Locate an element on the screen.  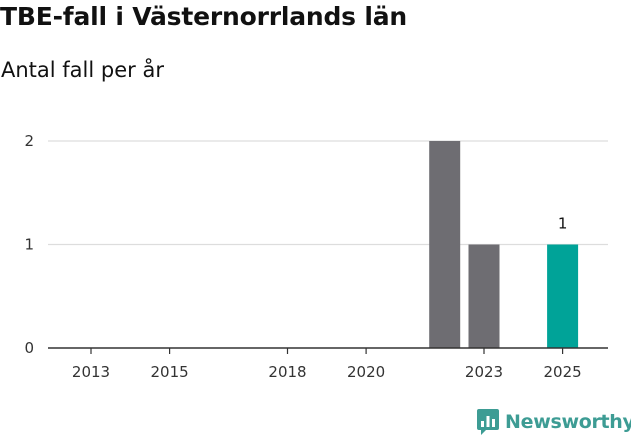
chart-title: TBE-fall i Västernorrlands län is located at coordinates (203, 16).